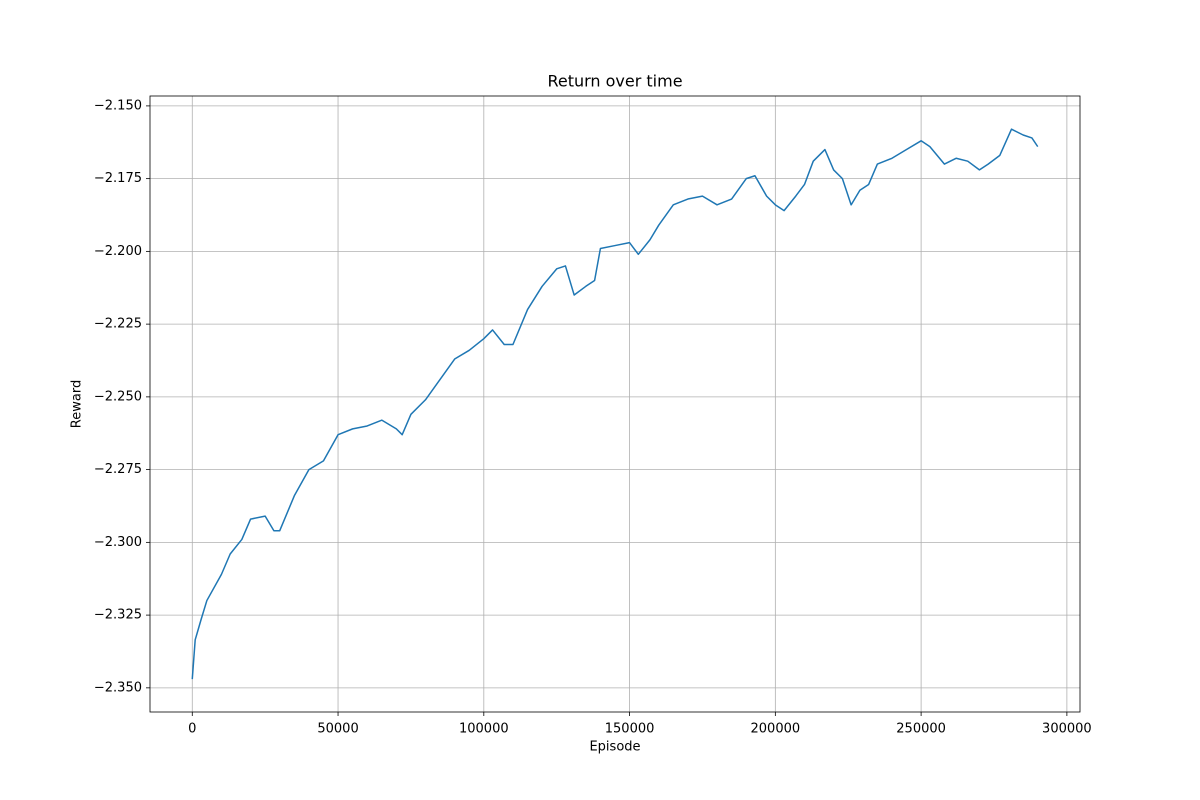 Image resolution: width=1200 pixels, height=800 pixels. What do you see at coordinates (118, 469) in the screenshot?
I see `y-tick-label: −2.275` at bounding box center [118, 469].